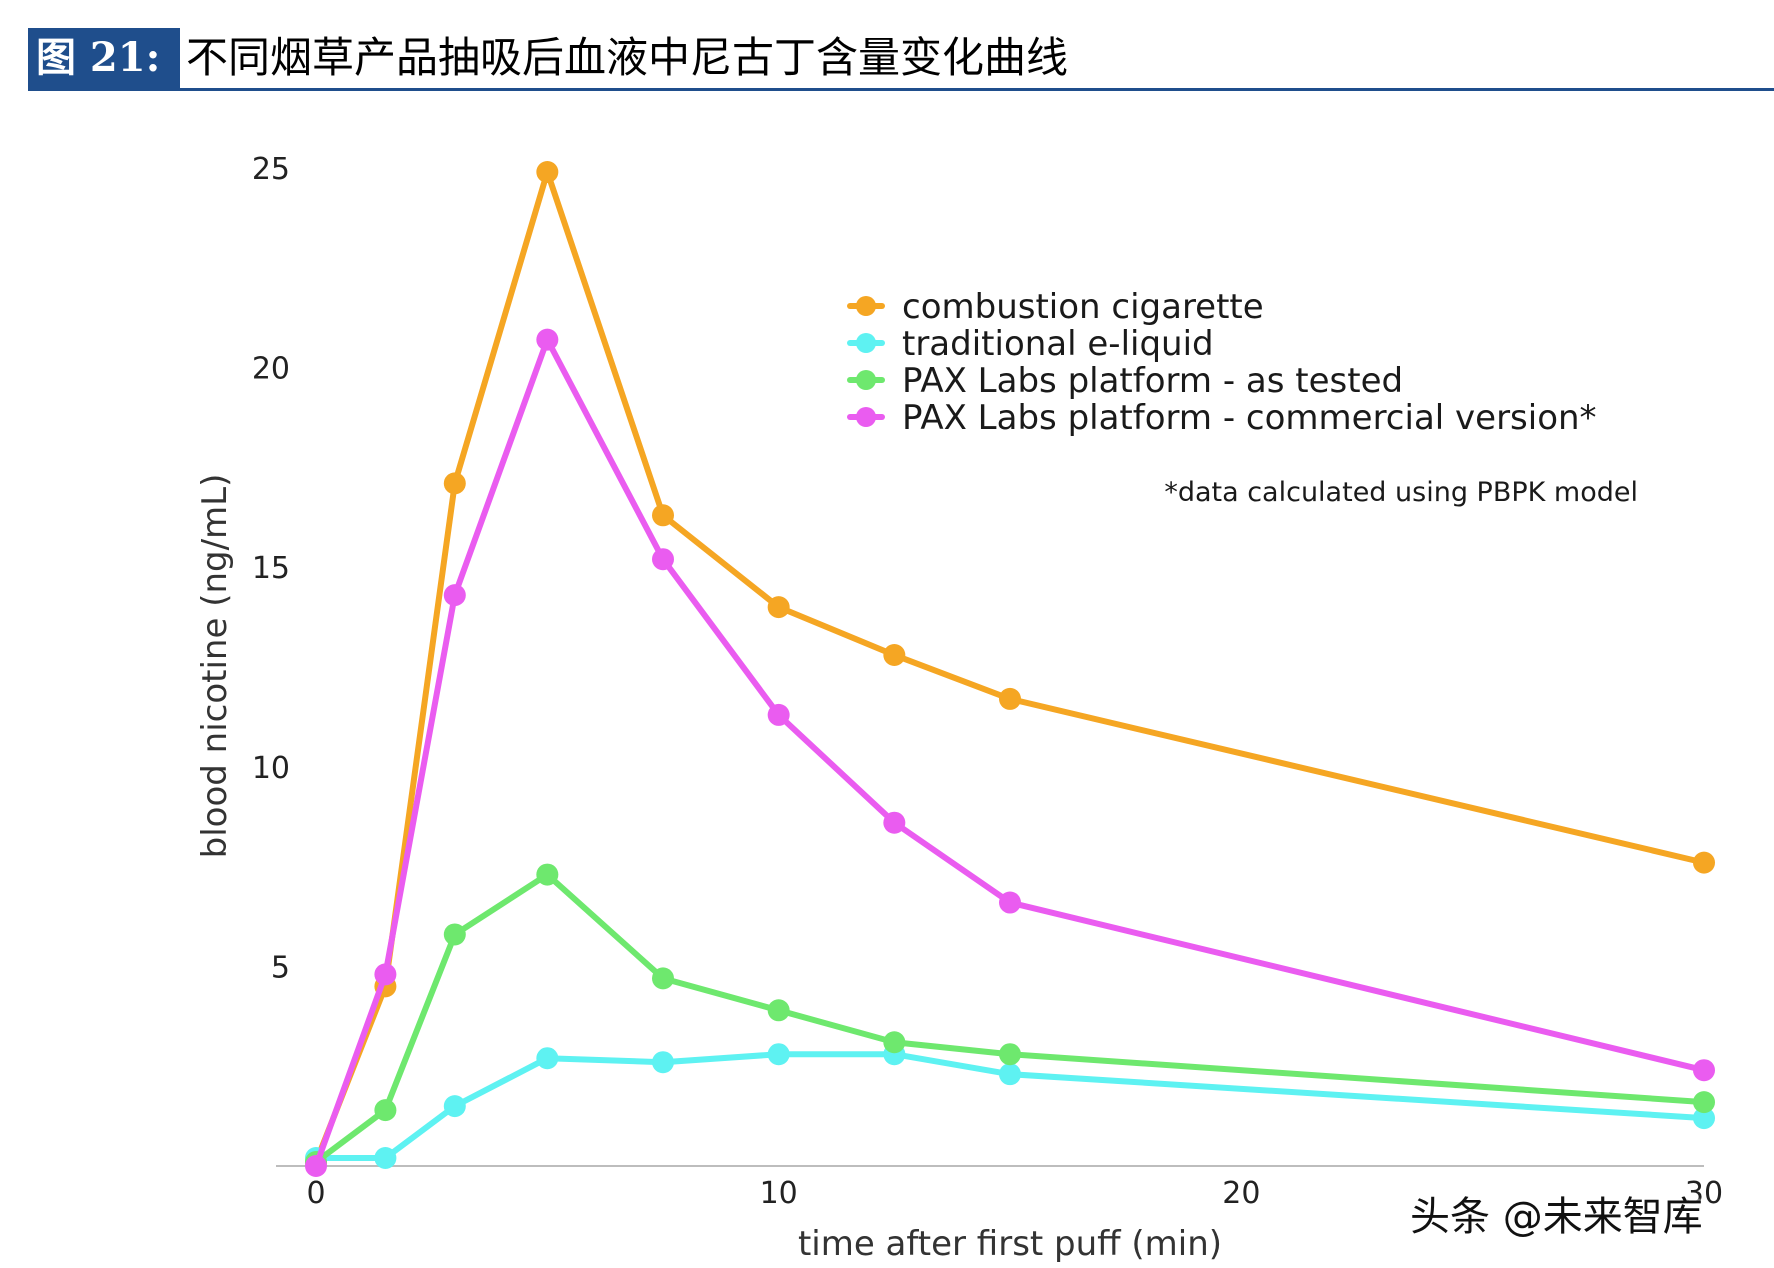 The height and width of the screenshot is (1268, 1774). Describe the element at coordinates (901, 89) in the screenshot. I see `header-rule` at that location.